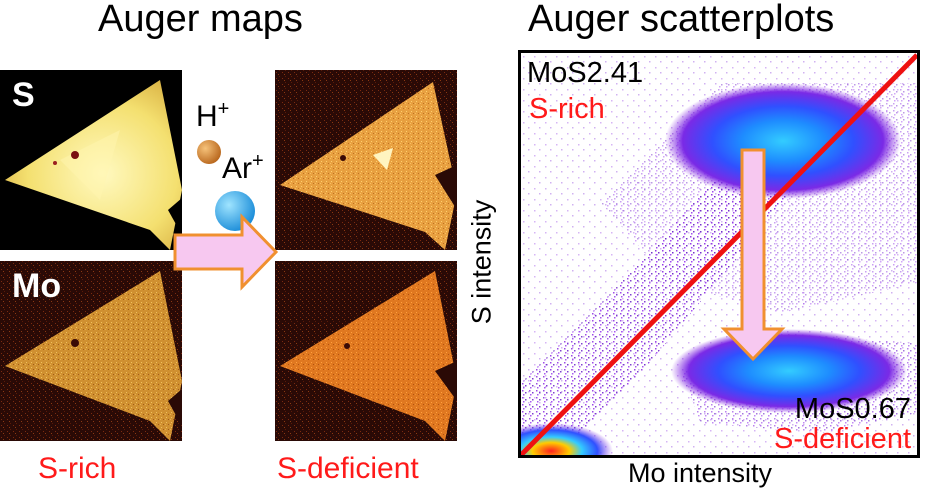  I want to click on mo-map-deficient, so click(366, 351).